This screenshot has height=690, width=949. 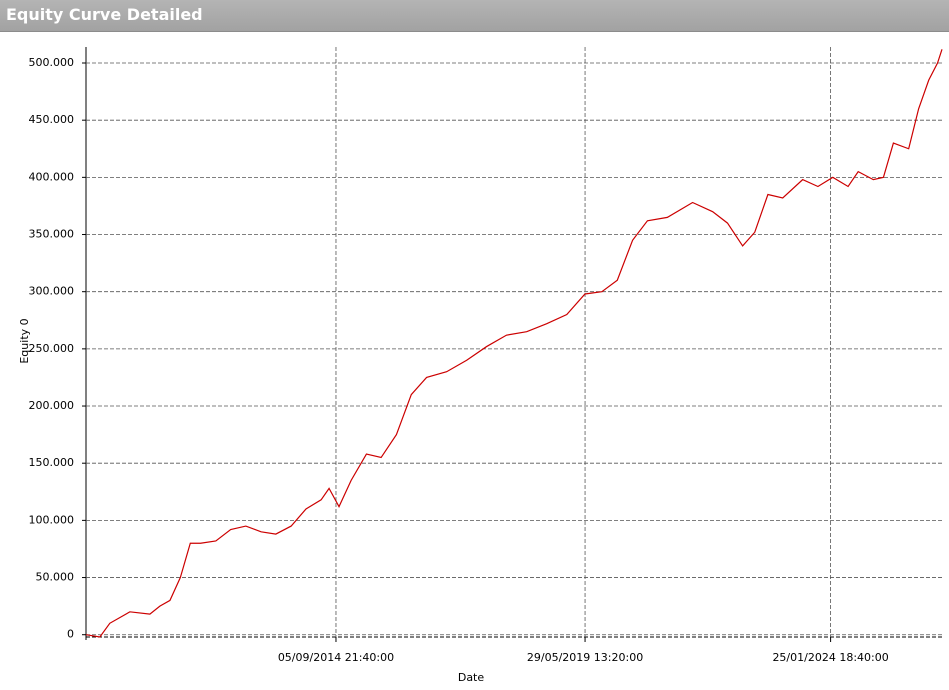 What do you see at coordinates (52, 234) in the screenshot?
I see `y-tick-label: 350.000` at bounding box center [52, 234].